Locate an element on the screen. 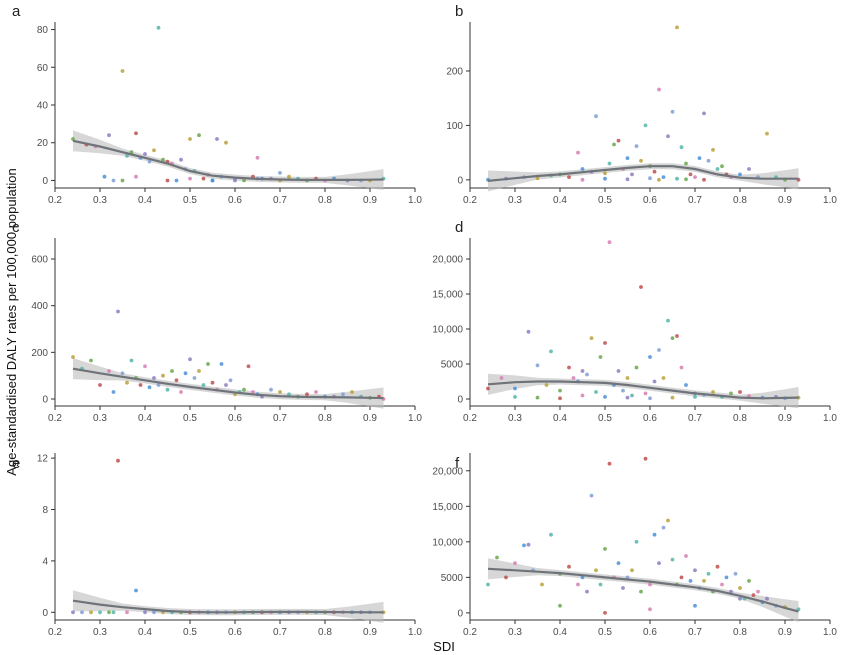 The width and height of the screenshot is (849, 655). y-tick-label: 20,000 is located at coordinates (447, 471).